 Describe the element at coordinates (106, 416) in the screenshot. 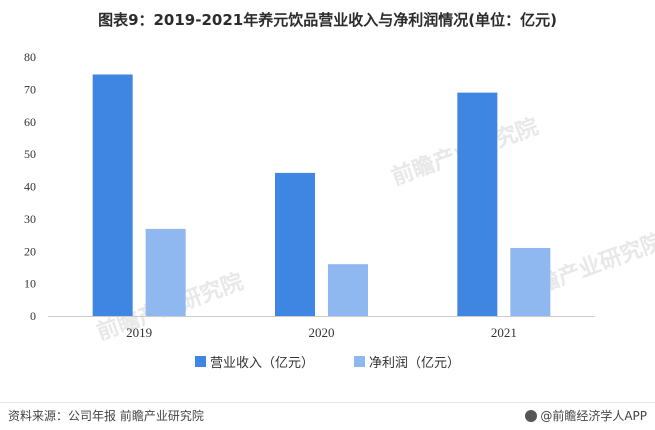

I see `source-text: 资料来源：公司年报 前瞻产业研究院` at that location.